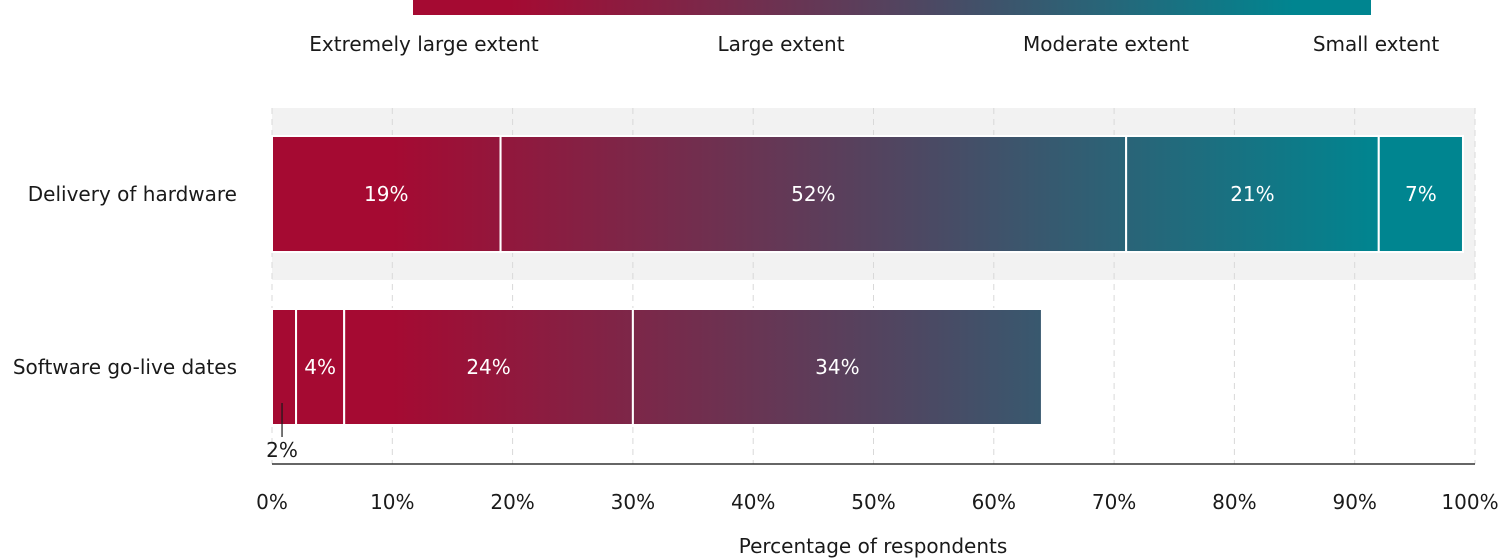 The width and height of the screenshot is (1500, 559). I want to click on x-tick-label: 90%, so click(1354, 502).